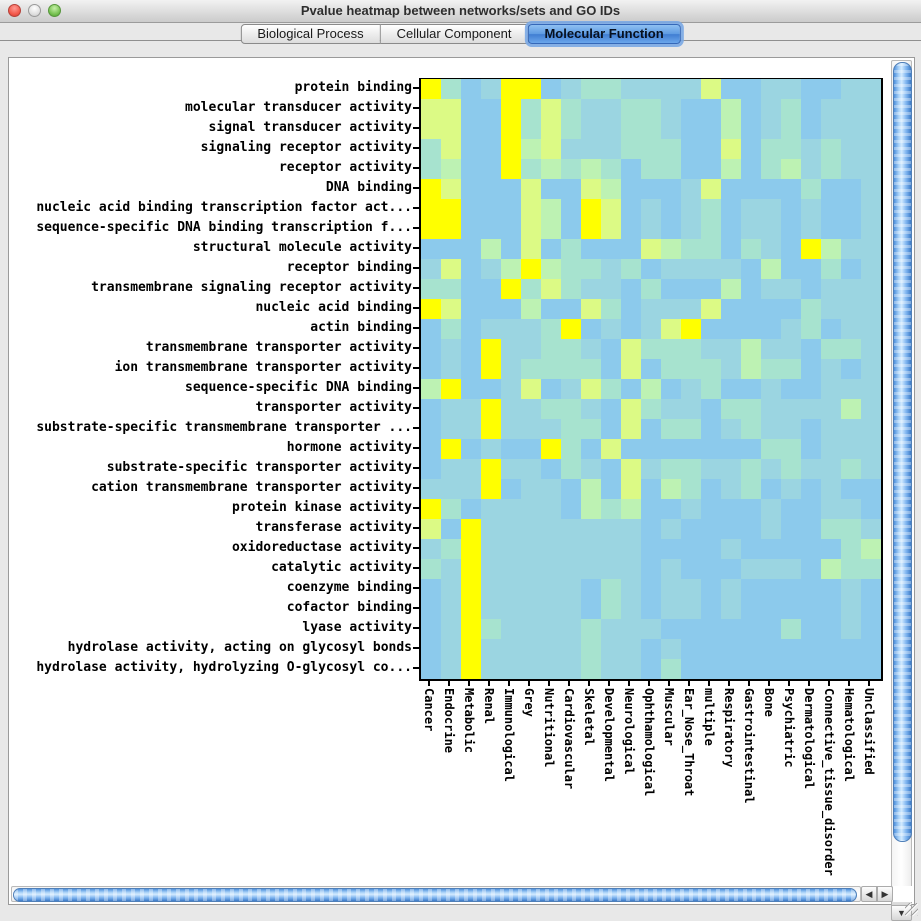  I want to click on horizontal-scrollbar-thumb, so click(435, 895).